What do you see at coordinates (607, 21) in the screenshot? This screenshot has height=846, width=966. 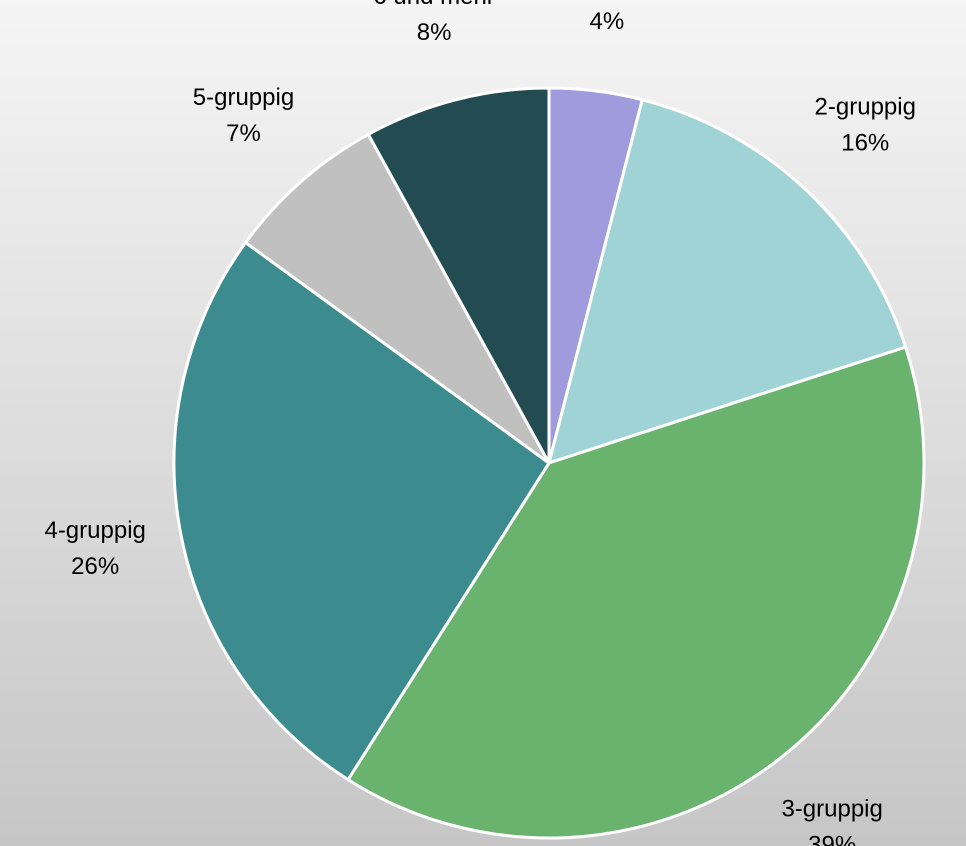 I see `slice-value-label: 4%` at bounding box center [607, 21].